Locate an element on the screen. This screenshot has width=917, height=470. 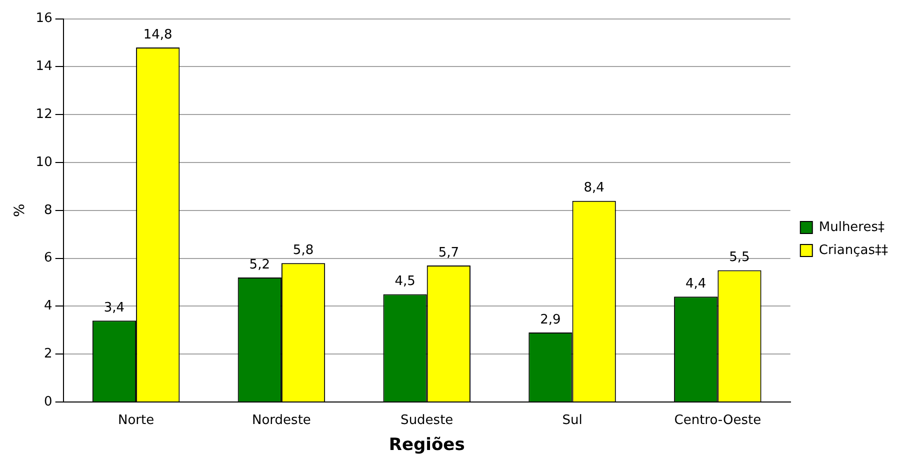
data-label: 5,5 is located at coordinates (739, 258).